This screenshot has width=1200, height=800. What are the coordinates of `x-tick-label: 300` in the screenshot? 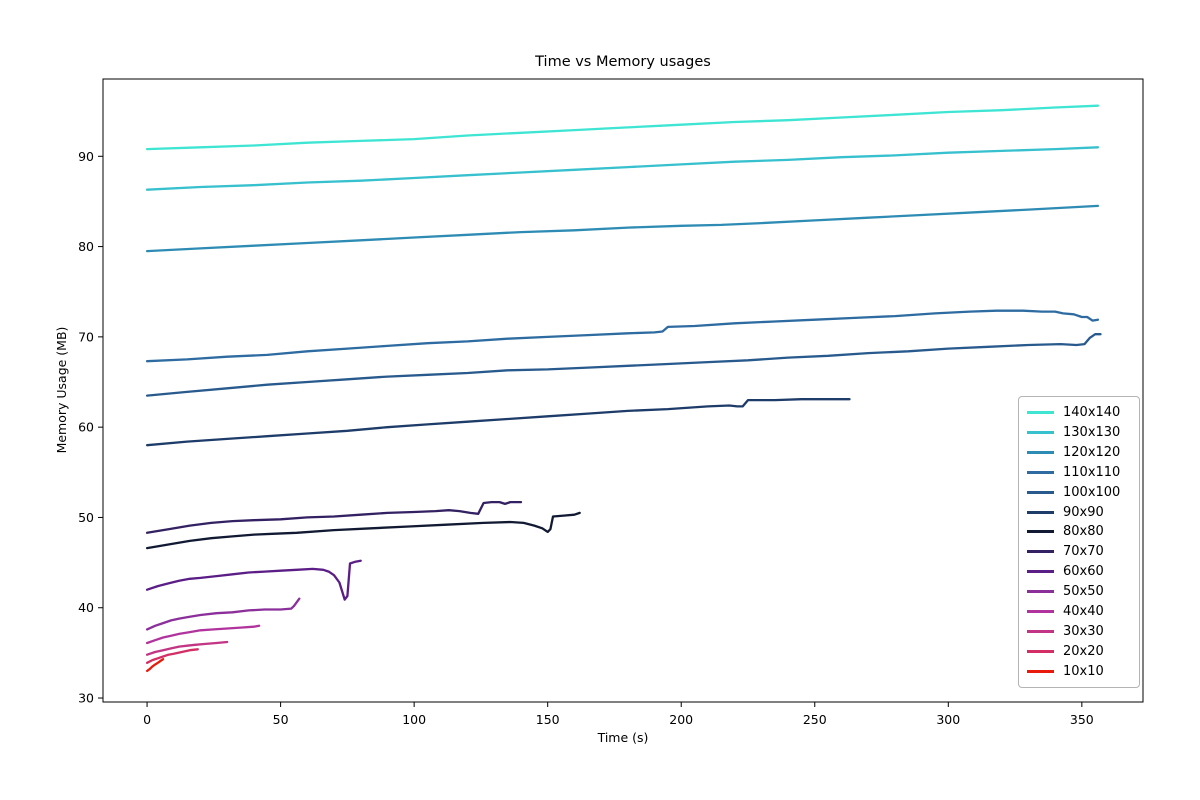 It's located at (948, 719).